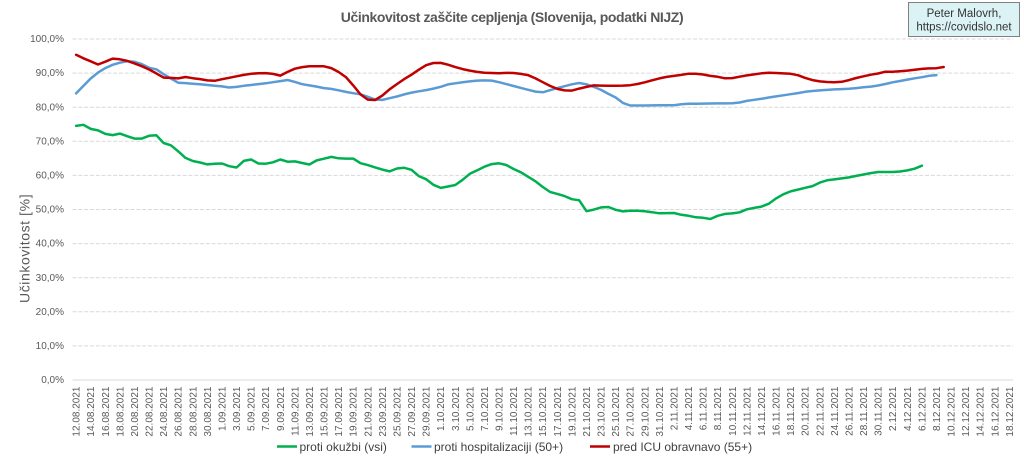  Describe the element at coordinates (964, 14) in the screenshot. I see `svg-text: Peter Malovrh,` at that location.